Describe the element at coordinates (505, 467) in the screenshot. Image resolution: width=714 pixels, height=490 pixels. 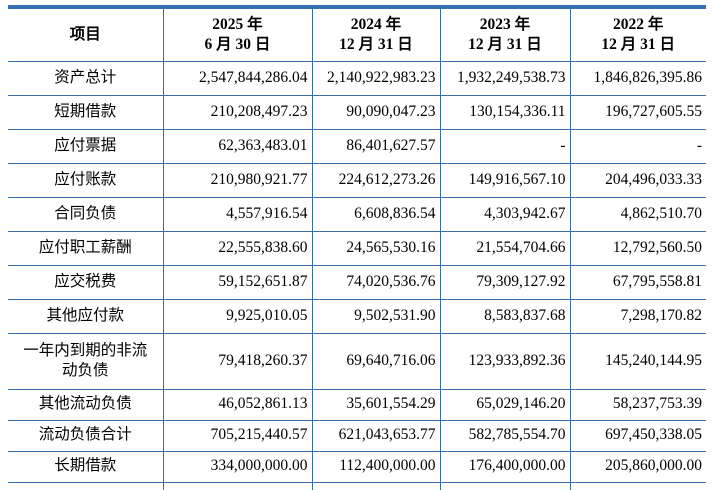
I see `row-value: 176,400,000.00` at that location.